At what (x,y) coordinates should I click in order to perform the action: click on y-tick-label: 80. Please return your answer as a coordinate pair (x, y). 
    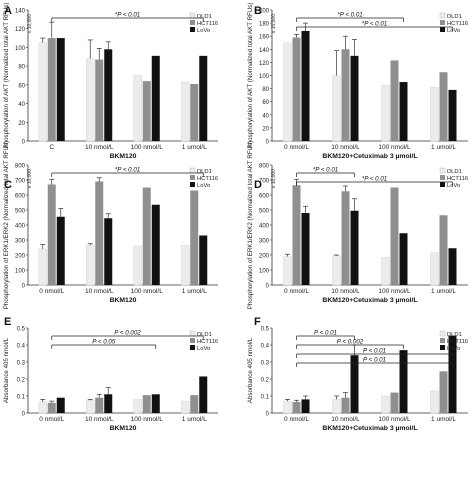
    Looking at the image, I should click on (265, 90).